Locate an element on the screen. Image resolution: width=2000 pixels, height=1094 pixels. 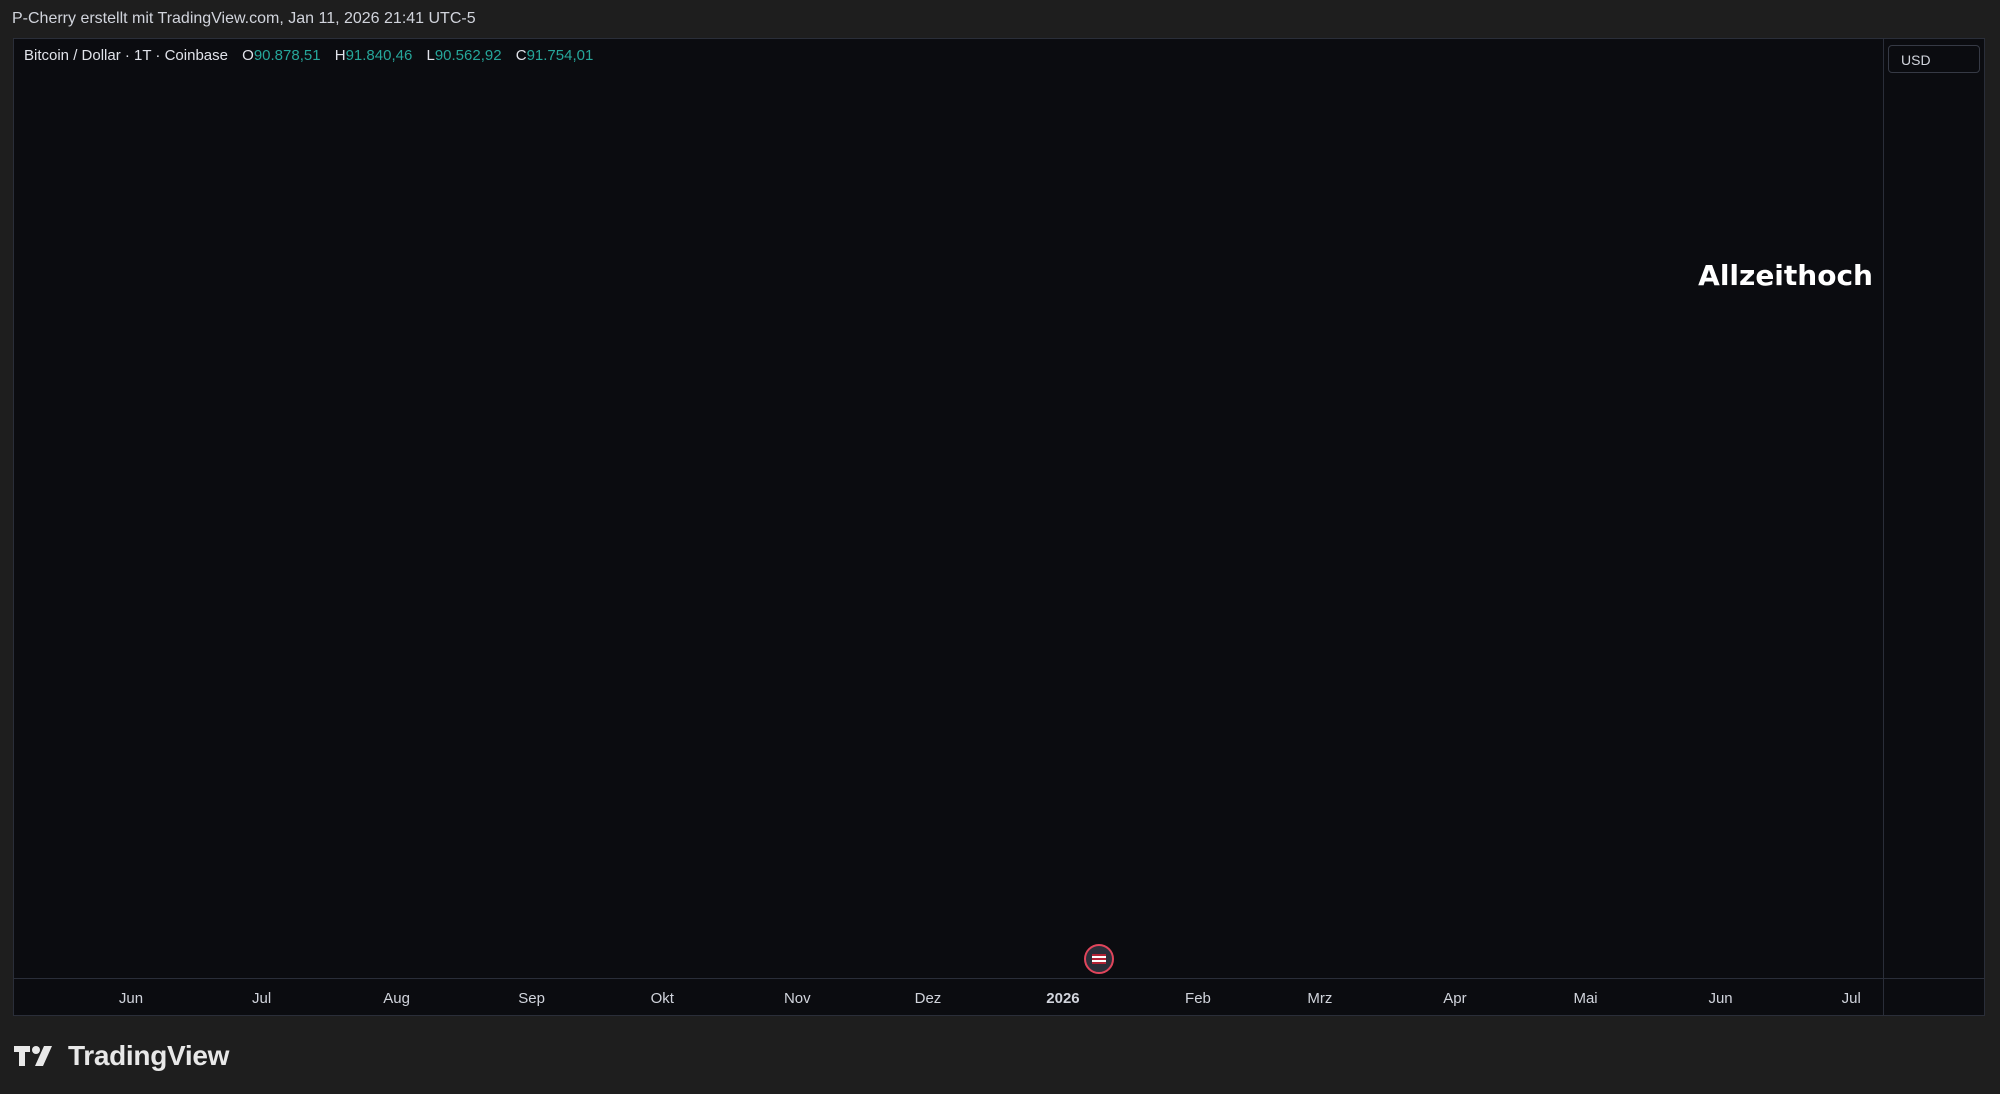
time-axis-tick: Feb is located at coordinates (1198, 998).